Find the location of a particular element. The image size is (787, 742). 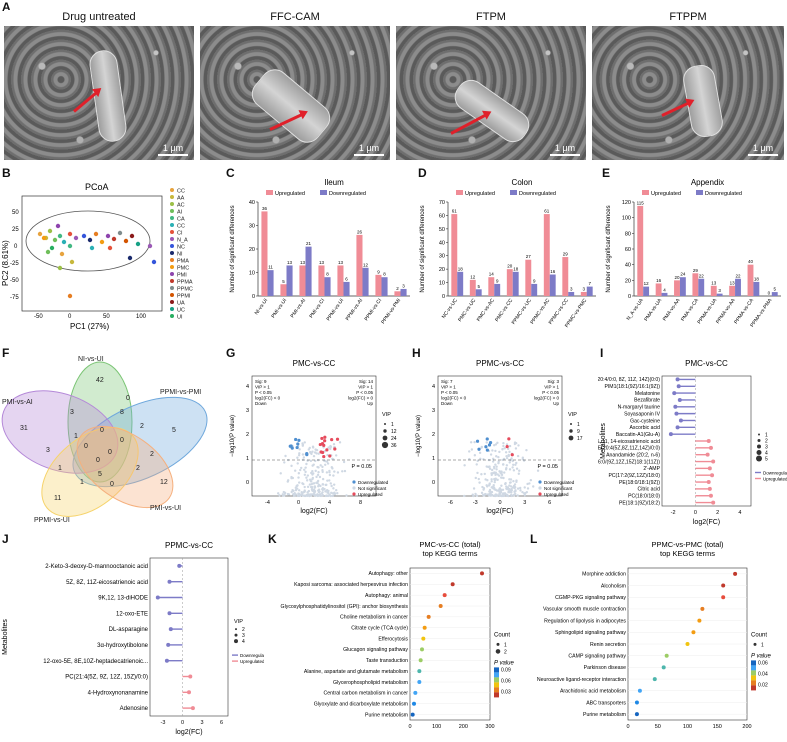

size-legend-dot is located at coordinates (759, 458).